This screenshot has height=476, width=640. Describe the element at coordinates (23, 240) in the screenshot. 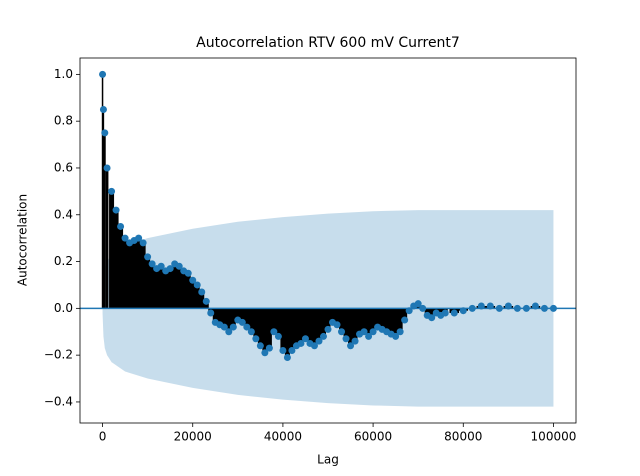

I see `y-axis-label: Autocorrelation` at that location.